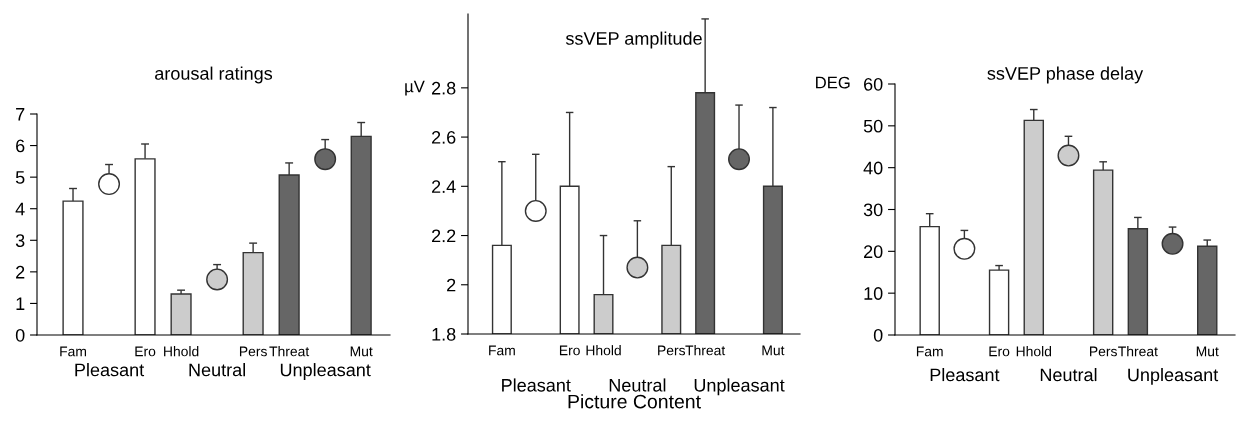 The height and width of the screenshot is (423, 1244). What do you see at coordinates (444, 236) in the screenshot?
I see `y-tick-label: 2.2` at bounding box center [444, 236].